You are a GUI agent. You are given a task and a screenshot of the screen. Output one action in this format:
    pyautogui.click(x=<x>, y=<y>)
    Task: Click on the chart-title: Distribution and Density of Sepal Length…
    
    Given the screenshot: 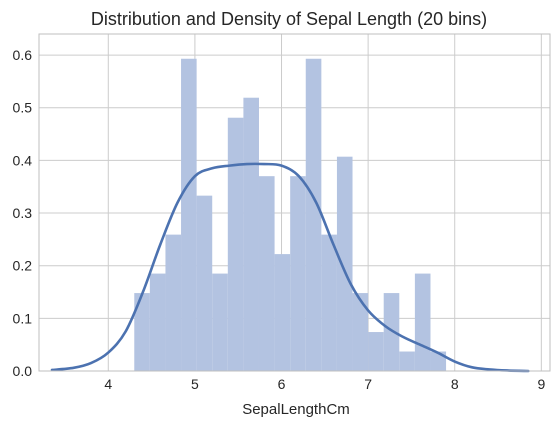 What is the action you would take?
    pyautogui.click(x=289, y=19)
    